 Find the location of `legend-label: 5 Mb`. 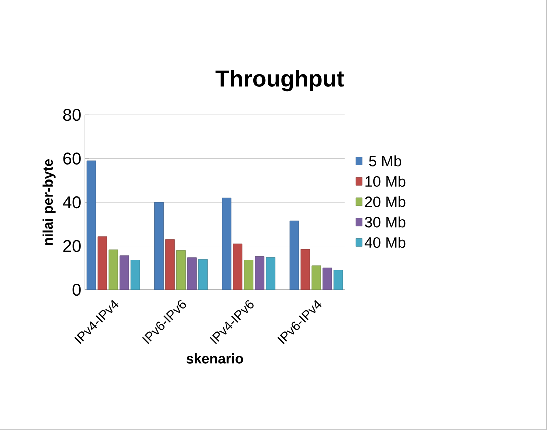

legend-label: 5 Mb is located at coordinates (385, 161).